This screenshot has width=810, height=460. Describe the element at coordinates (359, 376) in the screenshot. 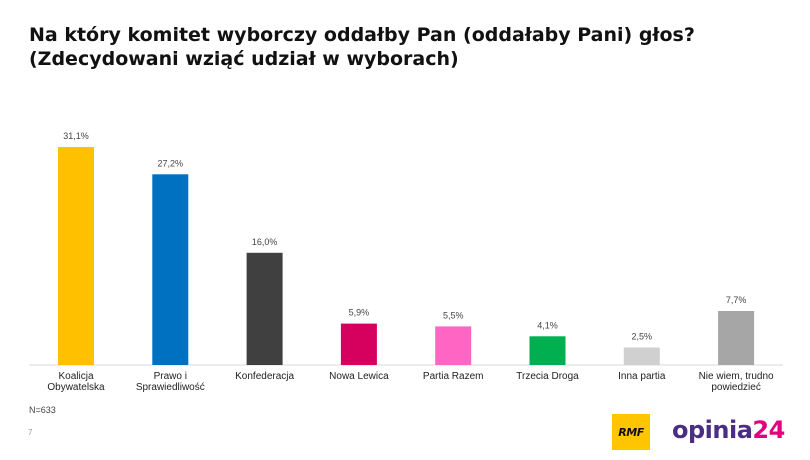

I see `category-label-3-line-0: Nowa Lewica` at that location.